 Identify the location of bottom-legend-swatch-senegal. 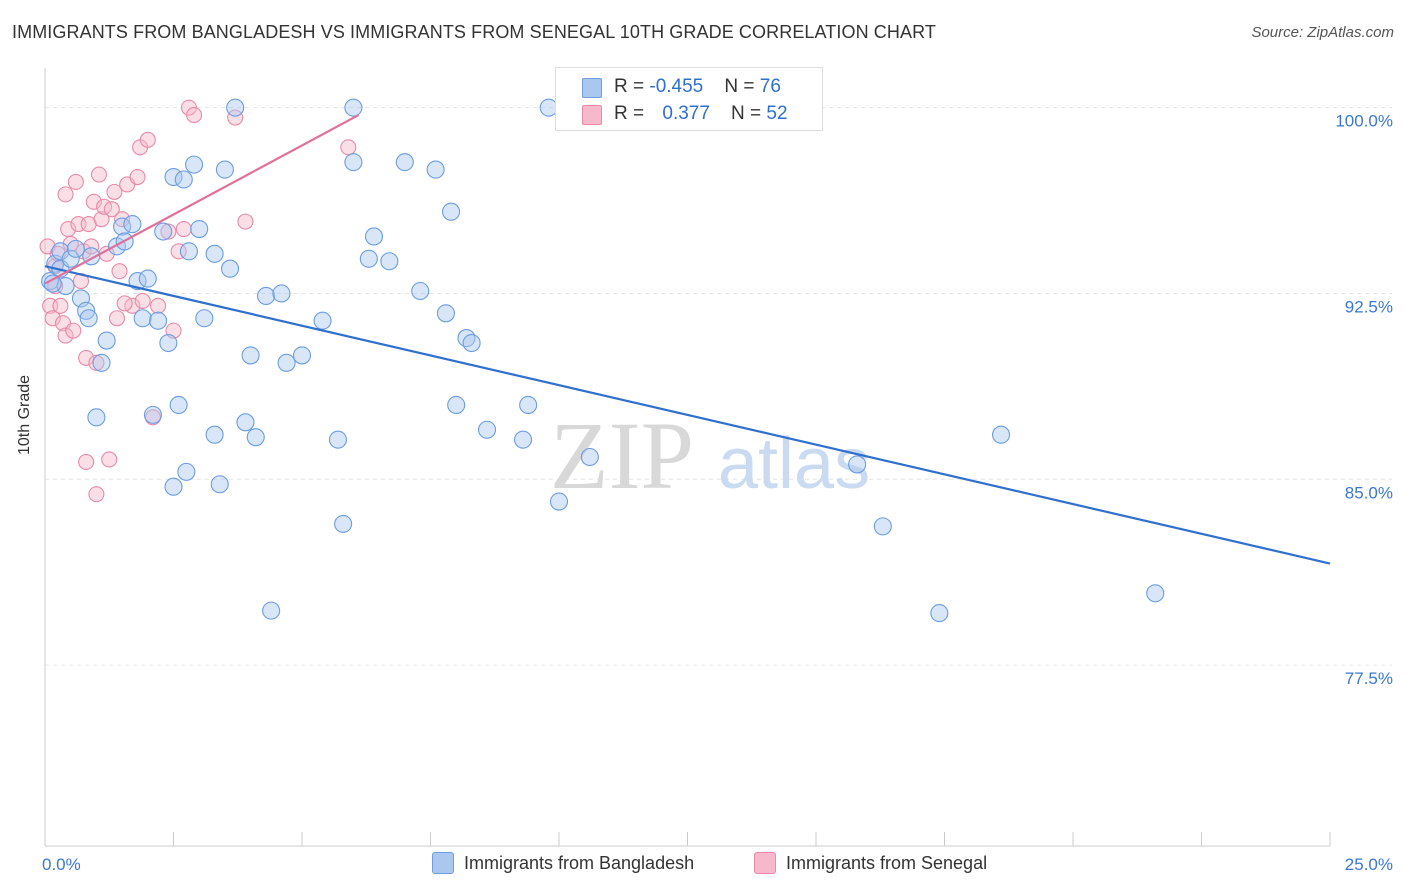
(765, 863).